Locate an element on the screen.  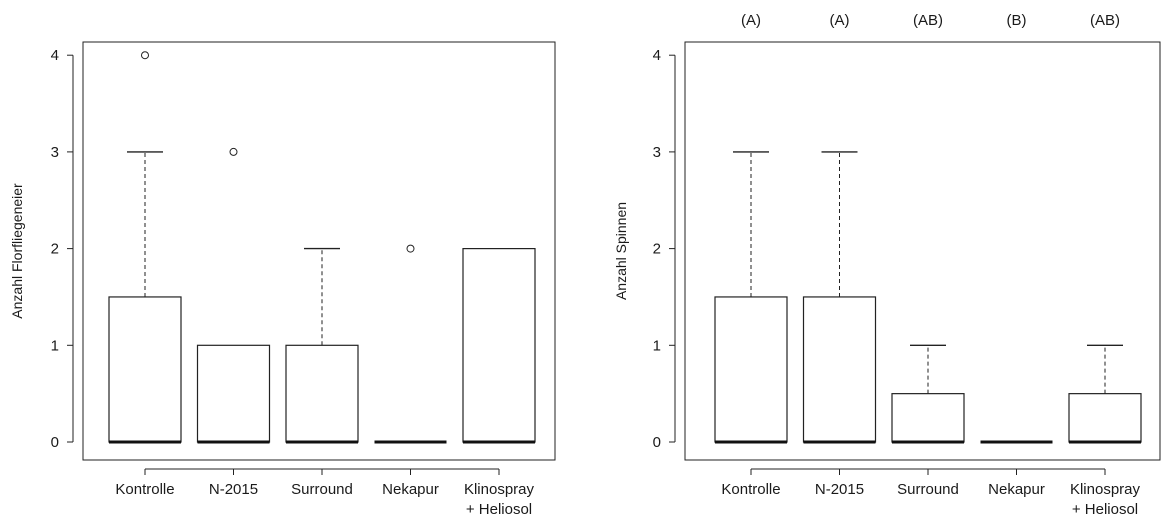
y-axis-label: Anzahl Florfliegeneier is located at coordinates (17, 251).